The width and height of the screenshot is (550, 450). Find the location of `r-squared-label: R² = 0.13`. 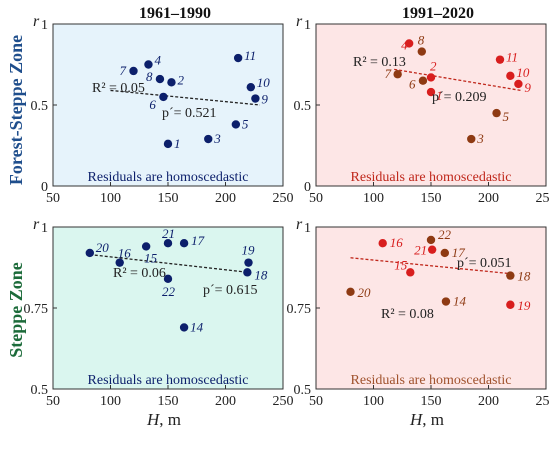

r-squared-label: R² = 0.13 is located at coordinates (379, 62).